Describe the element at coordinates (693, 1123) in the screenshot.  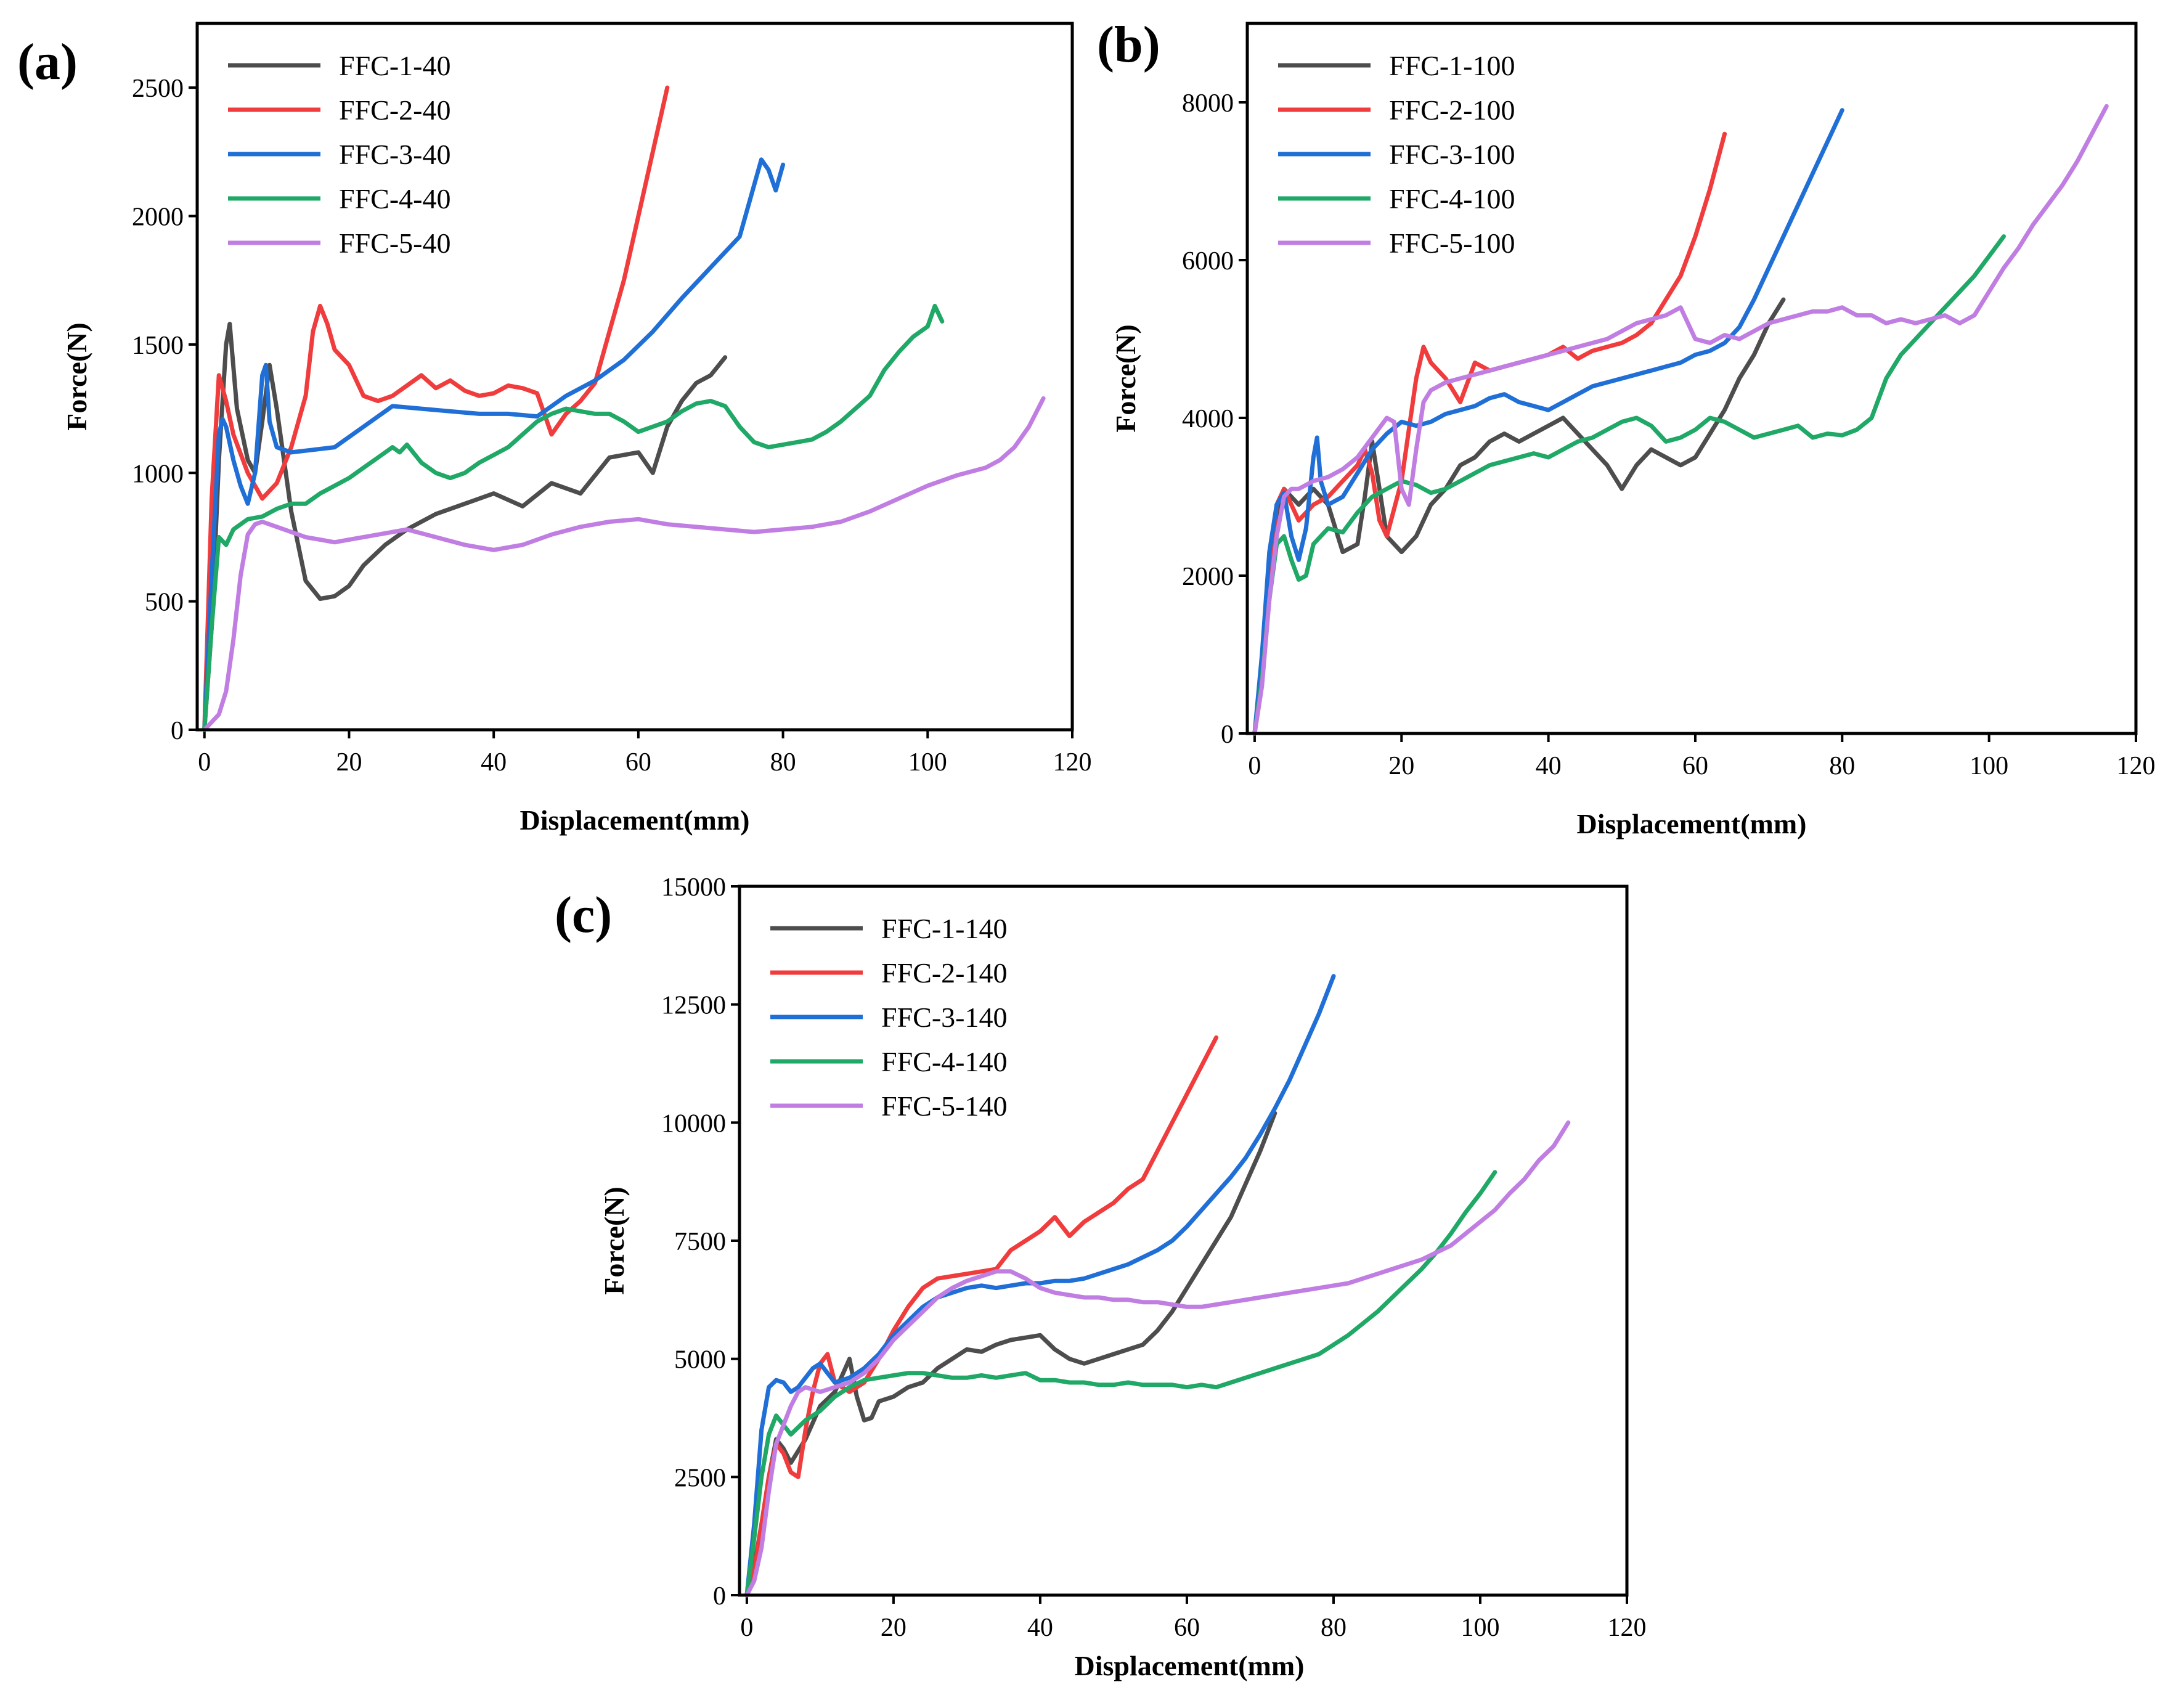
I see `panel-c-y-tick-label: 10000` at that location.